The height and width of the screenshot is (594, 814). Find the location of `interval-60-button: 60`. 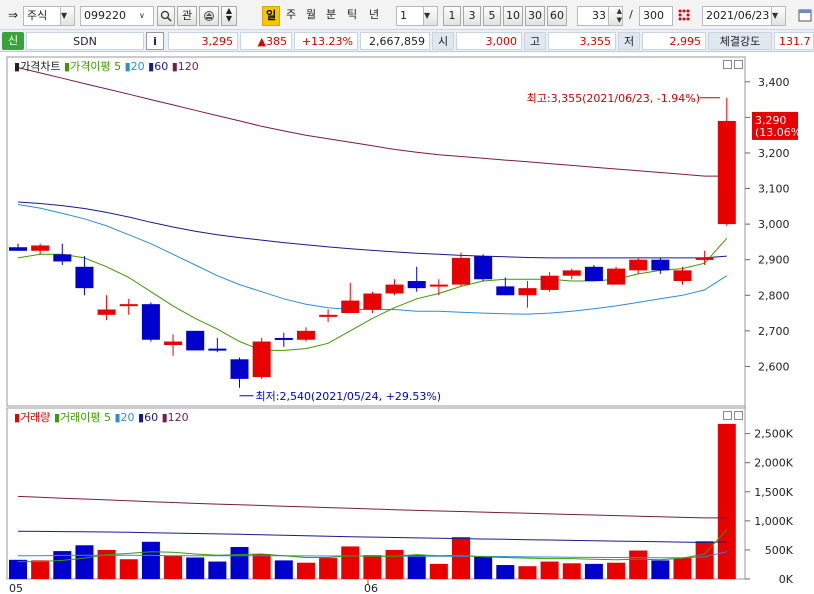

interval-60-button: 60 is located at coordinates (557, 16).